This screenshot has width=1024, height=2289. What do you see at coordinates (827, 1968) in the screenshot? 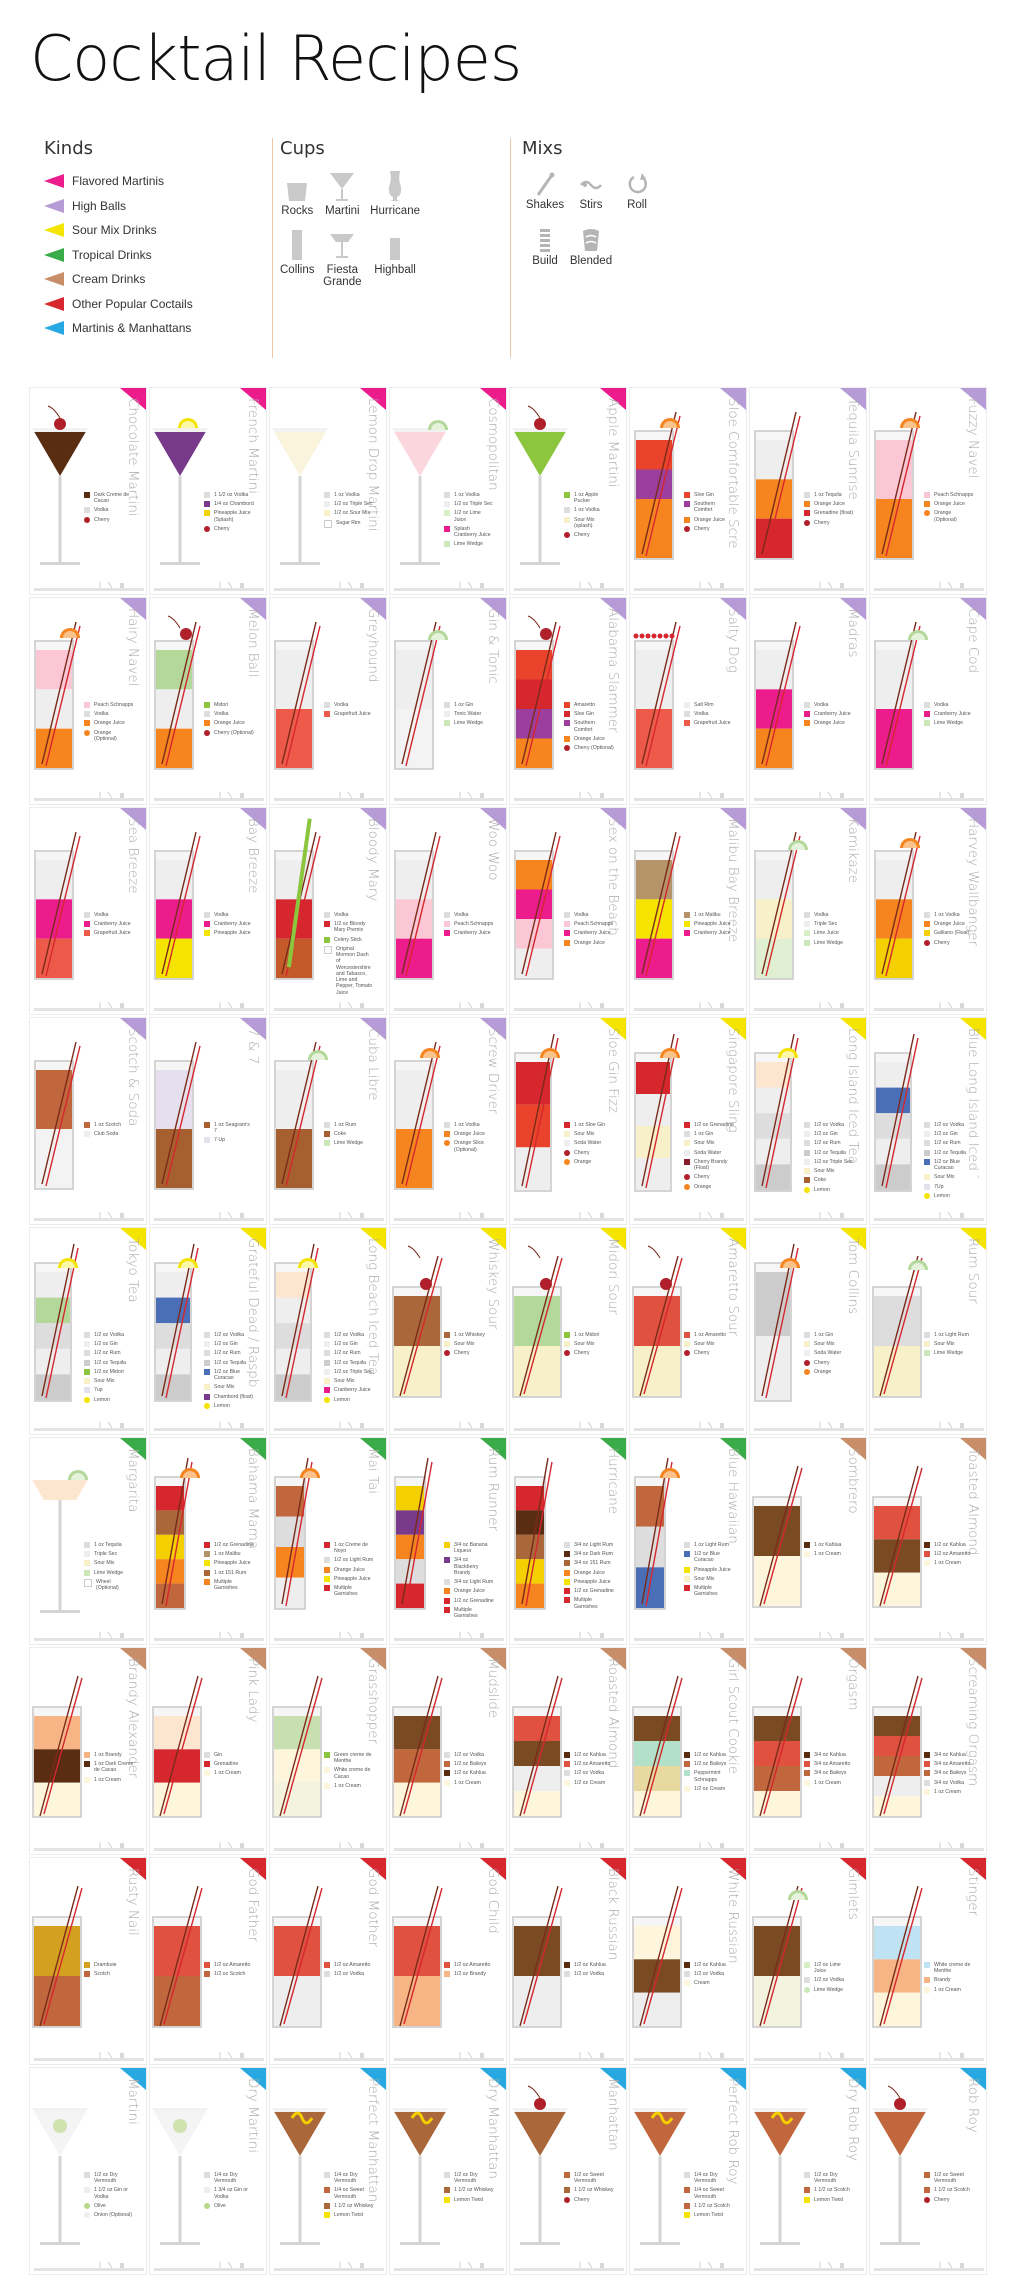
I see `ingredient-label: 1/2 oz Lime Juice` at bounding box center [827, 1968].